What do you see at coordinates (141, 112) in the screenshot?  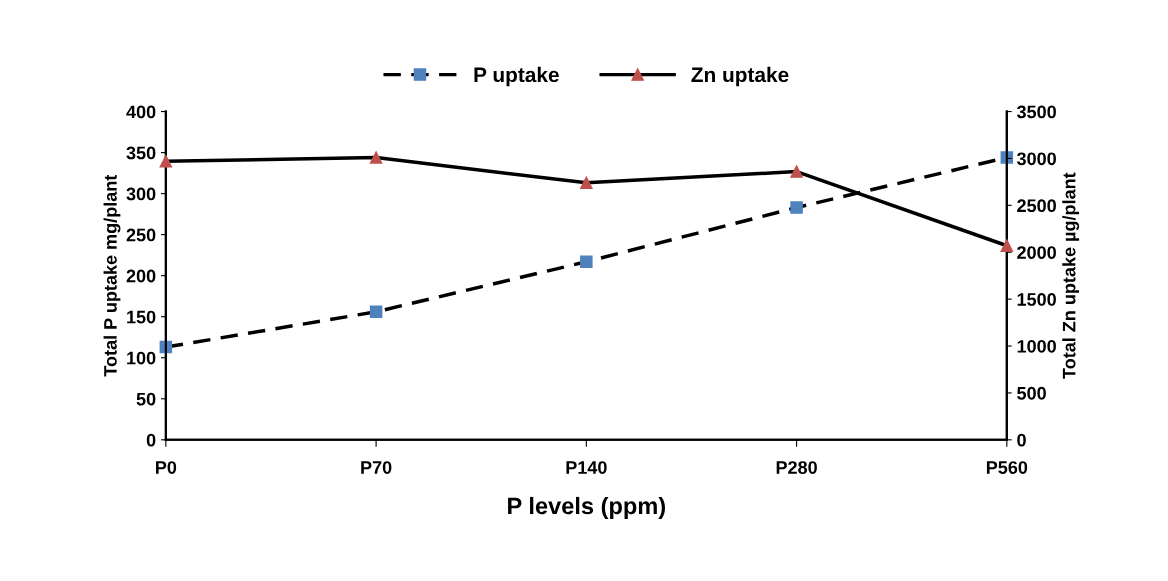 I see `y-tick-label: 400` at bounding box center [141, 112].